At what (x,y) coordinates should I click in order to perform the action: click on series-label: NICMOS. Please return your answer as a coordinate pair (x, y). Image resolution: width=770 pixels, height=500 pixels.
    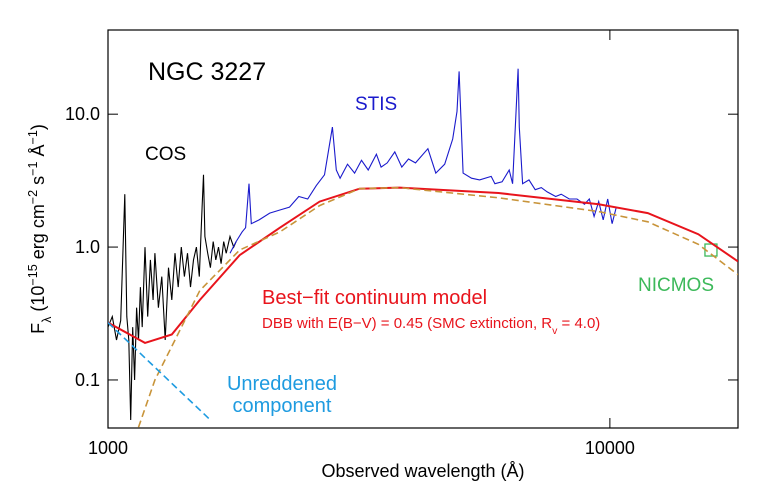
    Looking at the image, I should click on (676, 285).